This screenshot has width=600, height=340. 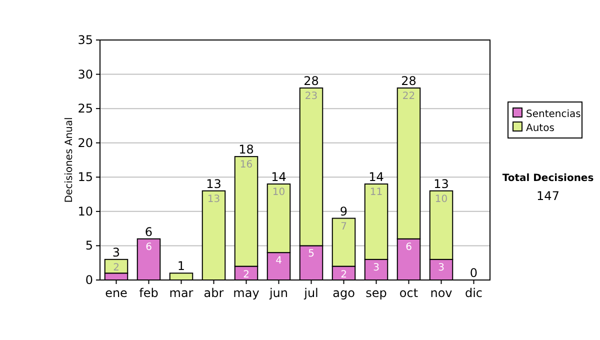 I want to click on y-tick-label: 20, so click(x=85, y=143).